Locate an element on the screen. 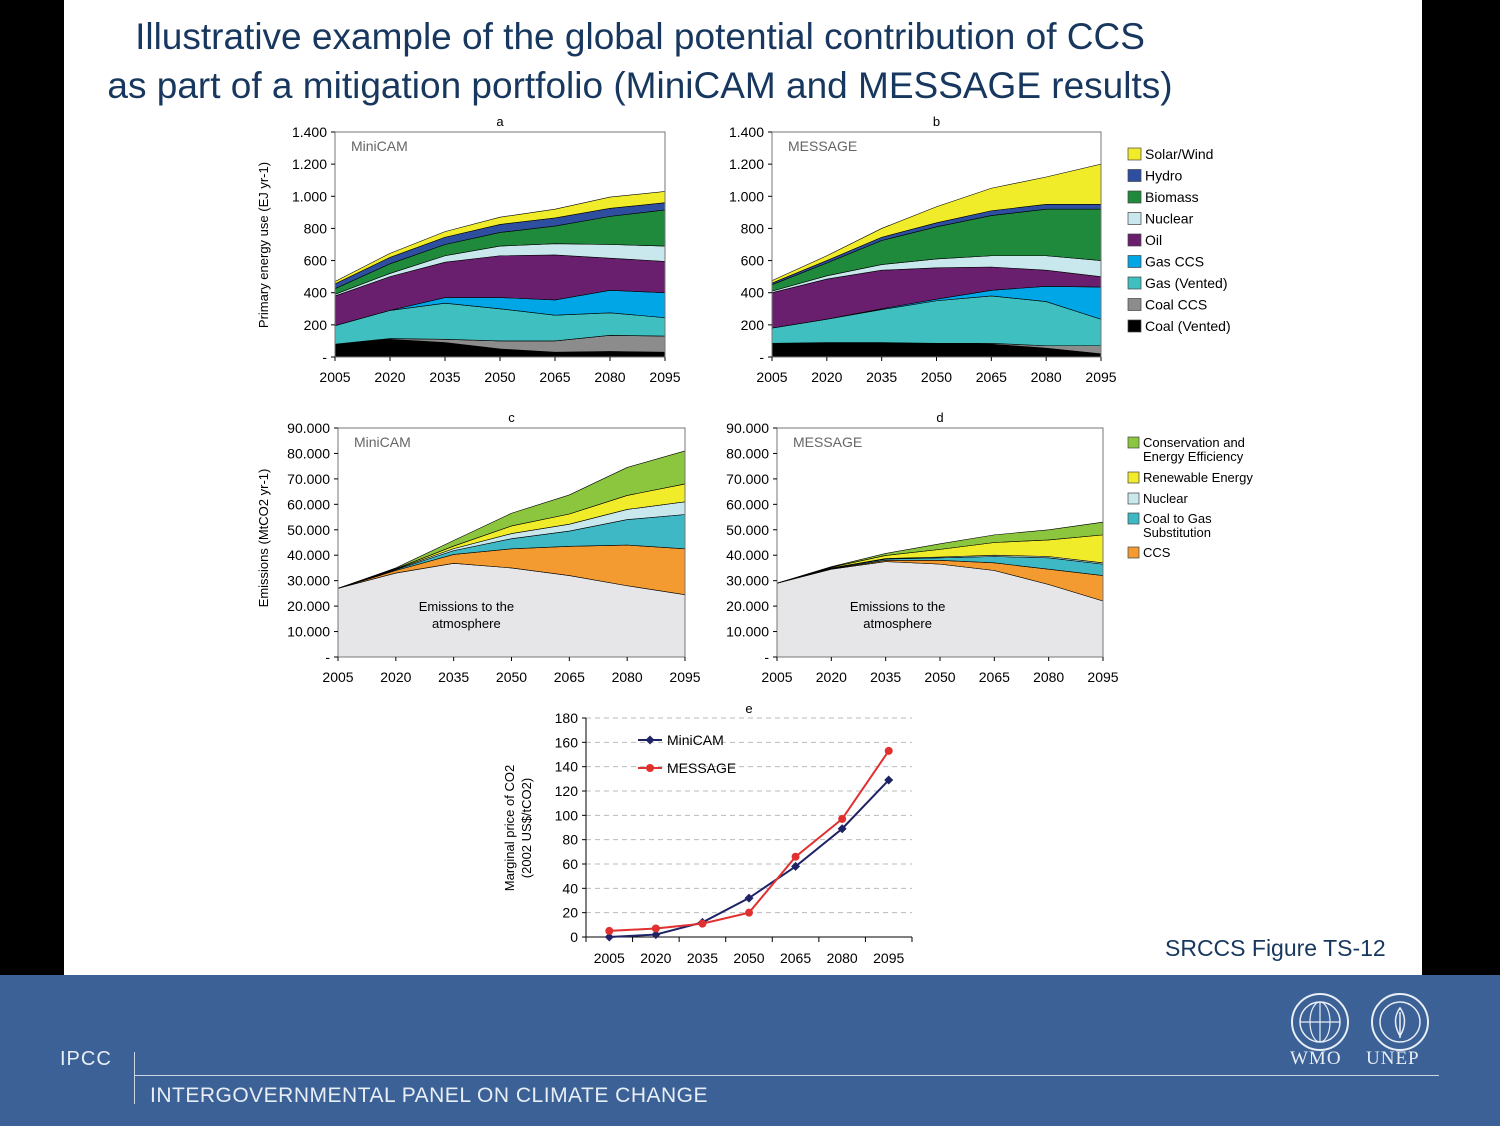 The height and width of the screenshot is (1126, 1500). panel-c-y-axis-label: Emissions (MtCO2 yr-1) is located at coordinates (263, 538).